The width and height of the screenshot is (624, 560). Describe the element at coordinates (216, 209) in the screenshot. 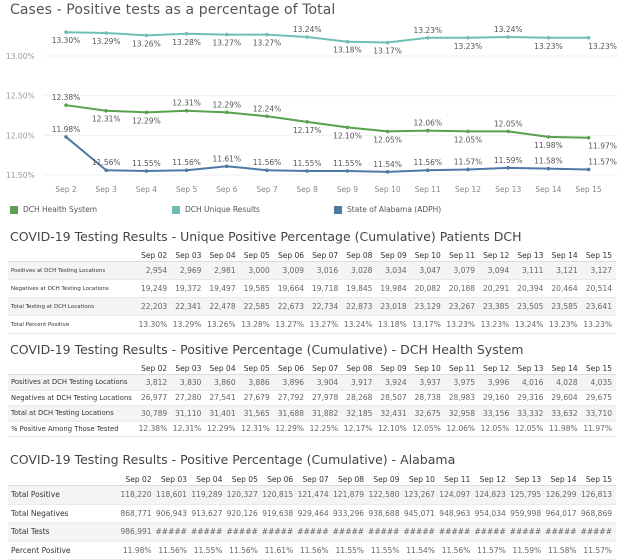

I see `legend-item-dch-unique-results: DCH Unique Results` at that location.